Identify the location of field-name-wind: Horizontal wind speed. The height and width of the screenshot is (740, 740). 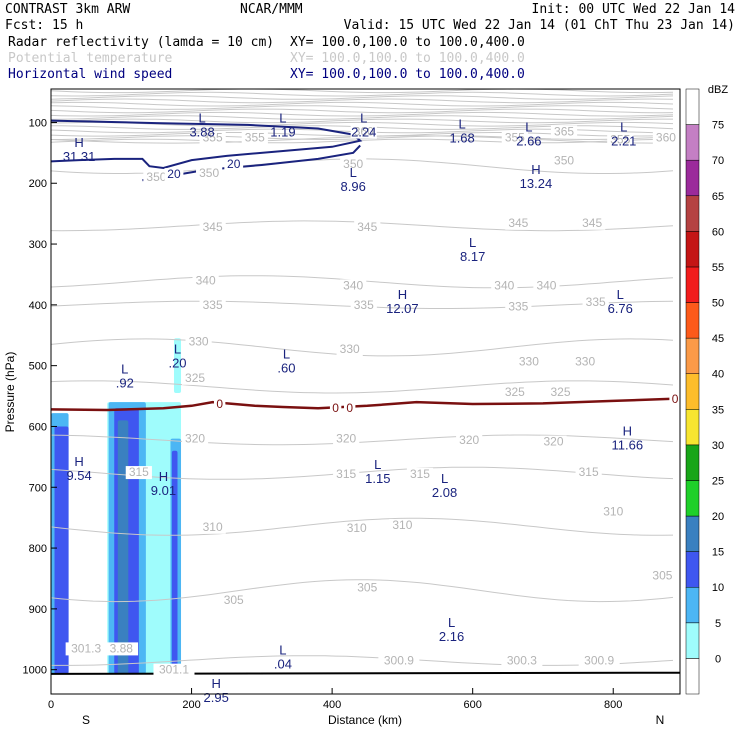
(90, 74).